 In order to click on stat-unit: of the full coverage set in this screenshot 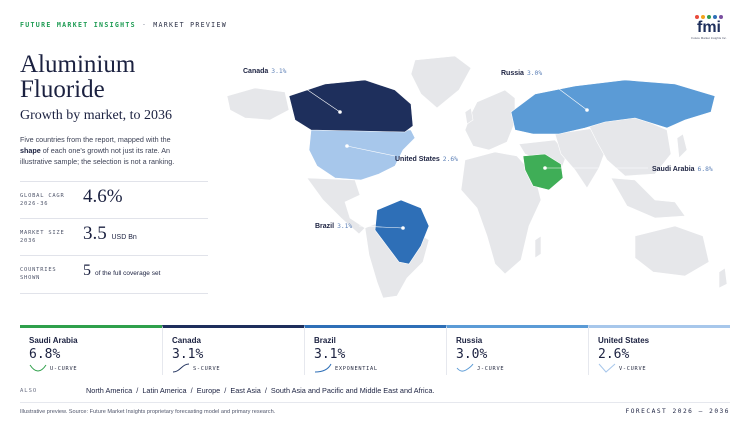, I will do `click(128, 273)`.